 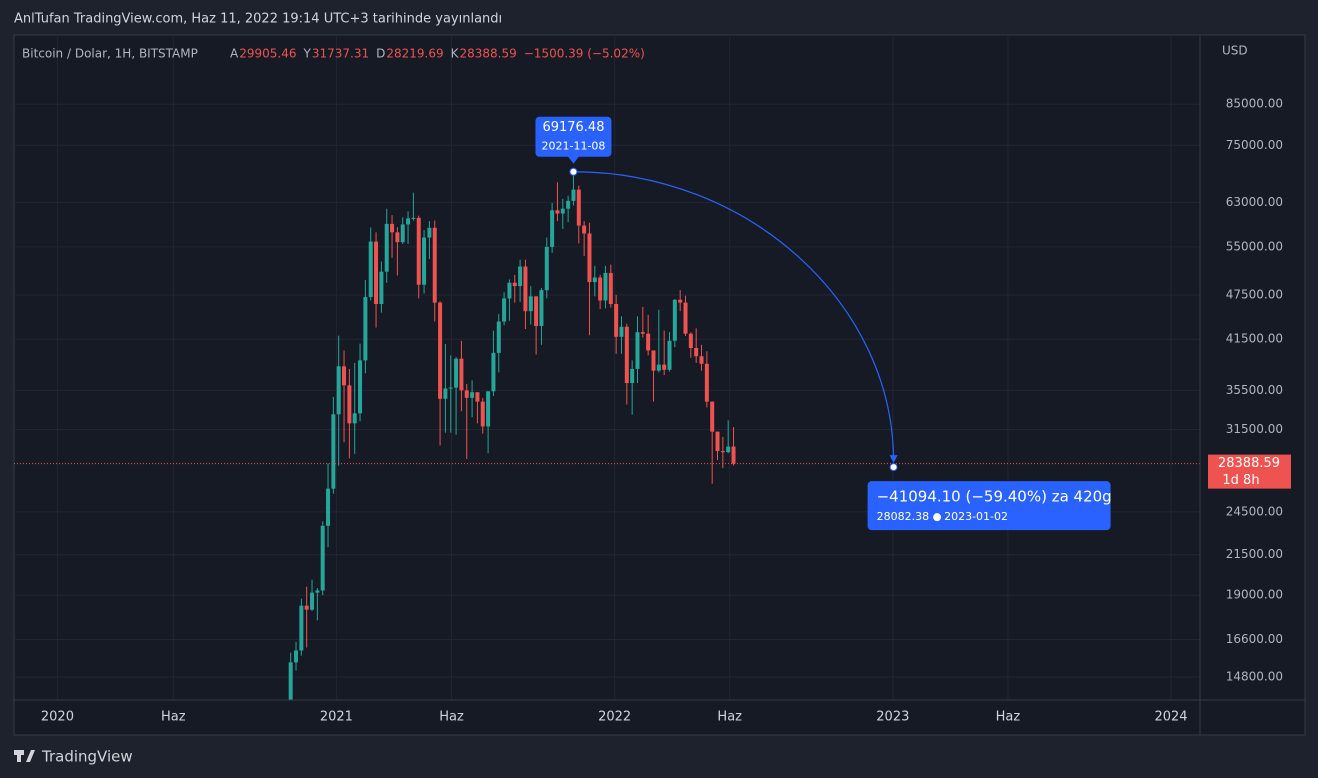 I want to click on last-price-box, so click(x=1249, y=471).